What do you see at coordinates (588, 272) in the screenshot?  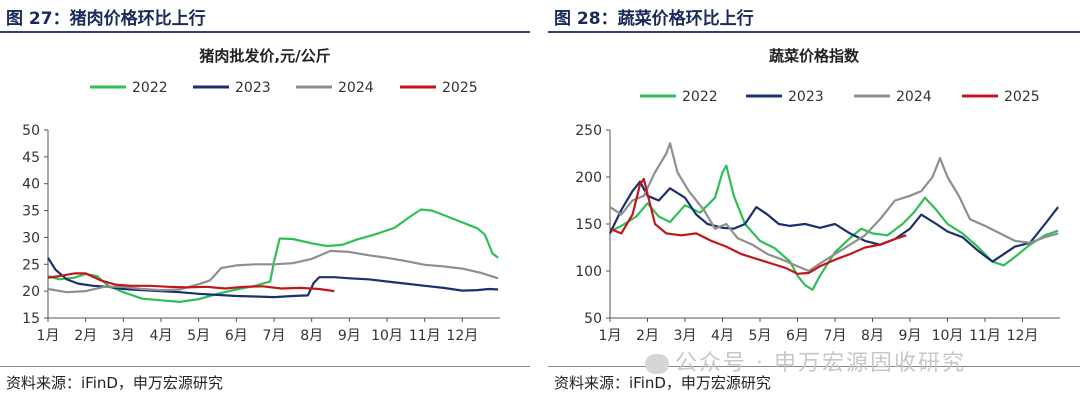 I see `y-tick-label: 100` at bounding box center [588, 272].